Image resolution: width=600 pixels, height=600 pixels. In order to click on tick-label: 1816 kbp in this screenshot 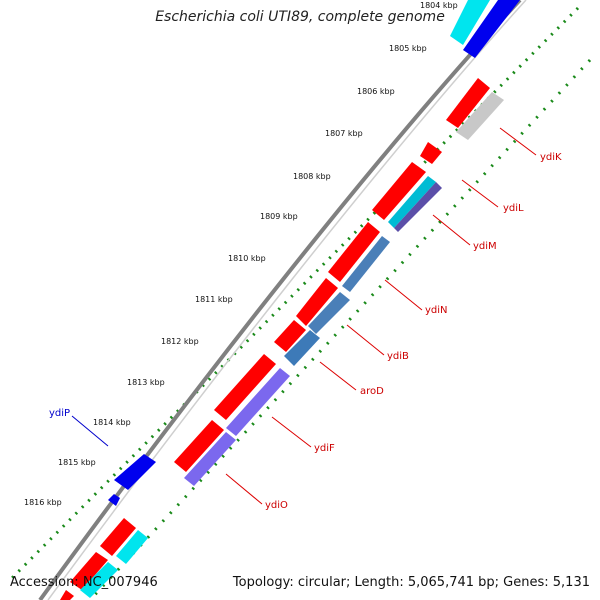, I will do `click(43, 502)`.